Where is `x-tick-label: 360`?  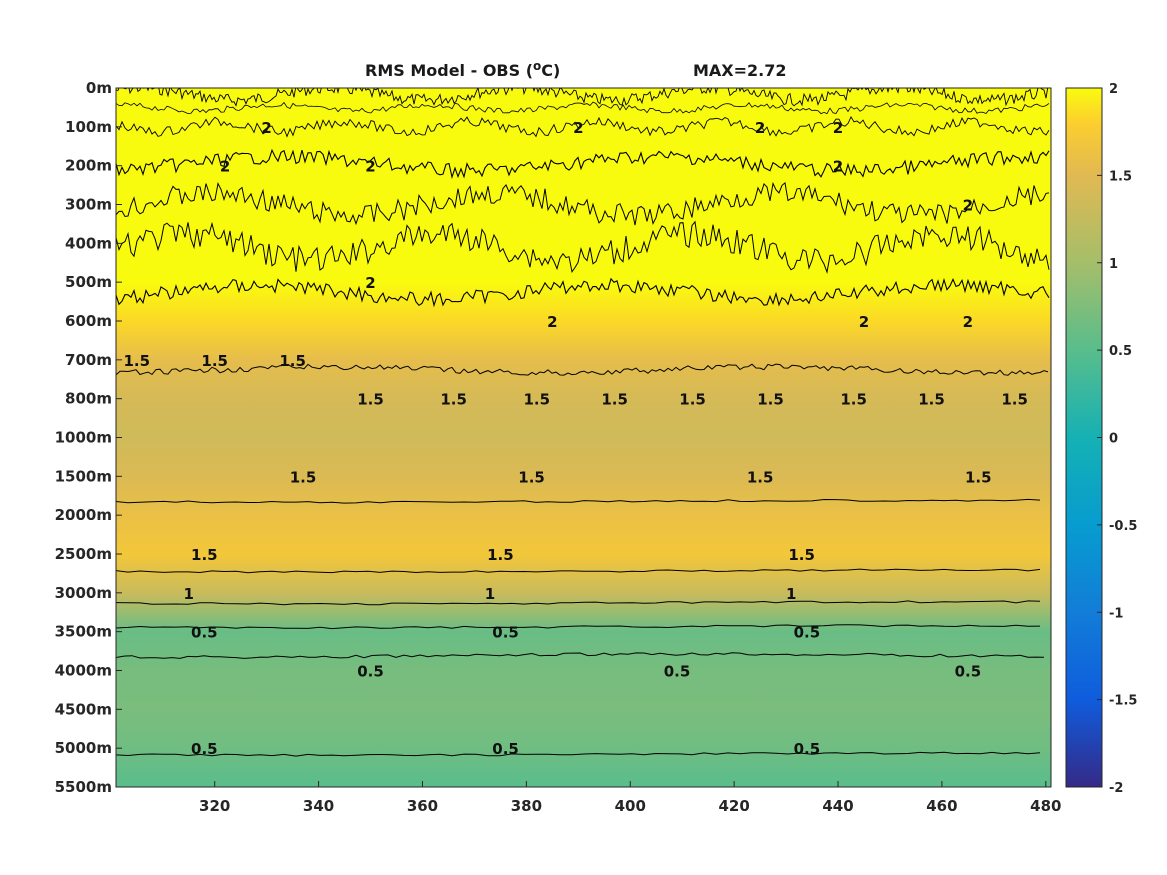
x-tick-label: 360 is located at coordinates (422, 806).